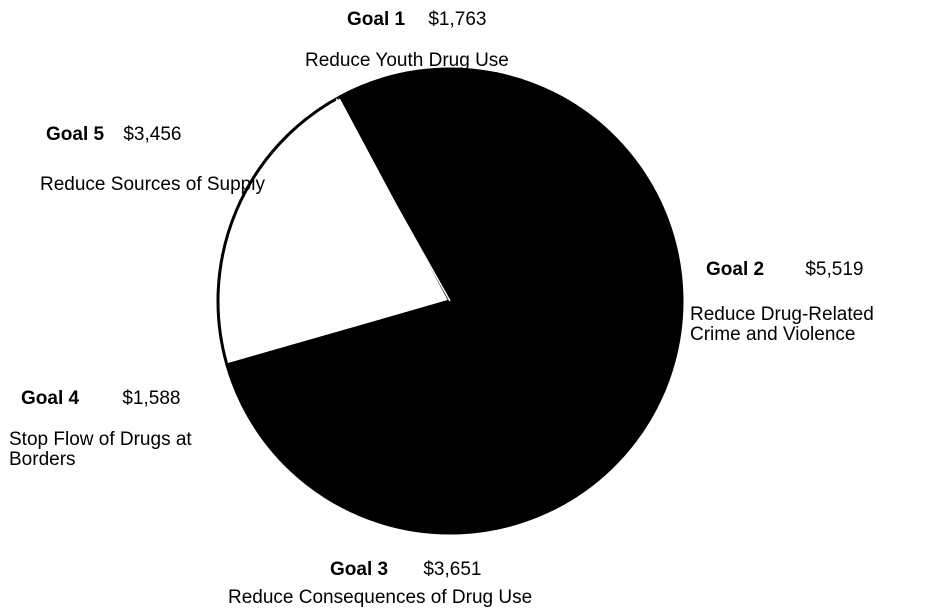 Image resolution: width=926 pixels, height=615 pixels. I want to click on goal-3-label: Goal 3 $3,651, so click(405, 569).